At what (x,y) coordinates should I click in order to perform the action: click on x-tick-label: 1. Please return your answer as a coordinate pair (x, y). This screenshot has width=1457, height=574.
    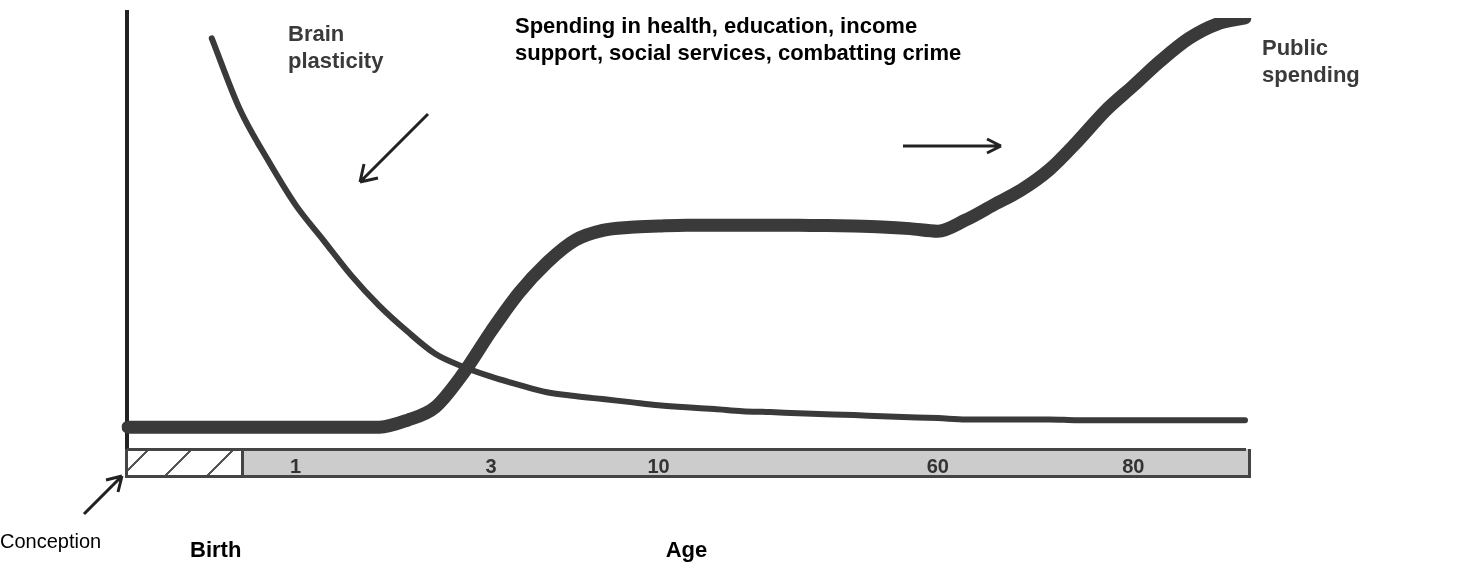
    Looking at the image, I should click on (295, 466).